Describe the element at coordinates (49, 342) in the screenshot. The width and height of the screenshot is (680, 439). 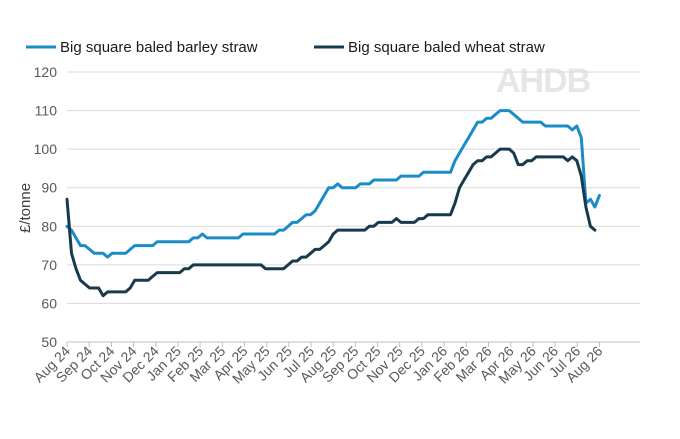
I see `y-tick-label: 50` at that location.